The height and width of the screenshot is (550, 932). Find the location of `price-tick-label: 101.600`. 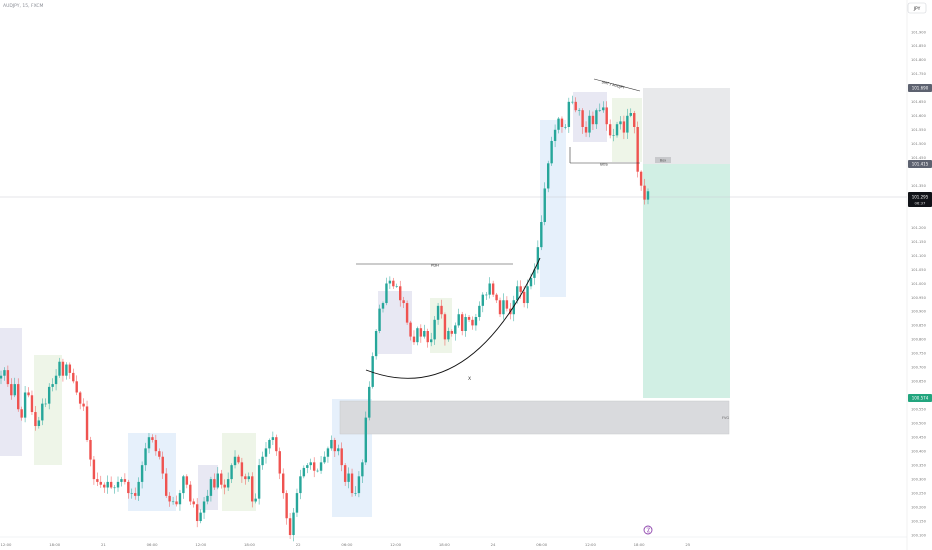

price-tick-label: 101.600 is located at coordinates (919, 116).